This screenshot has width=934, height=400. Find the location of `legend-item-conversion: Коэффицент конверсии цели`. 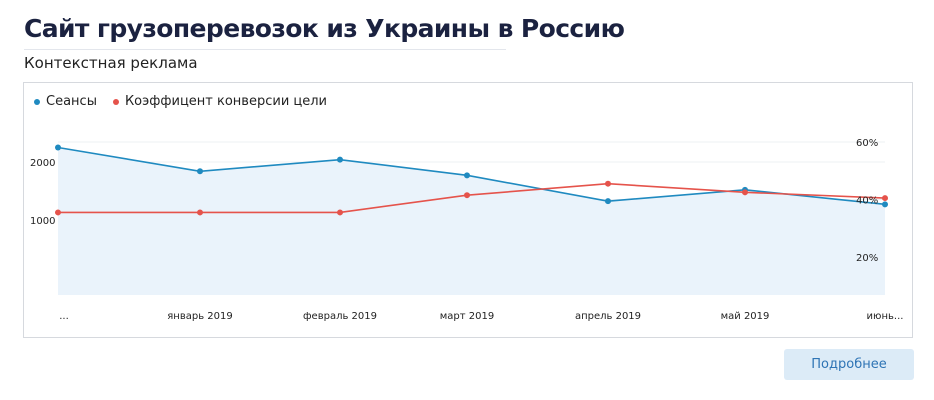

legend-item-conversion: Коэффицент конверсии цели is located at coordinates (219, 101).